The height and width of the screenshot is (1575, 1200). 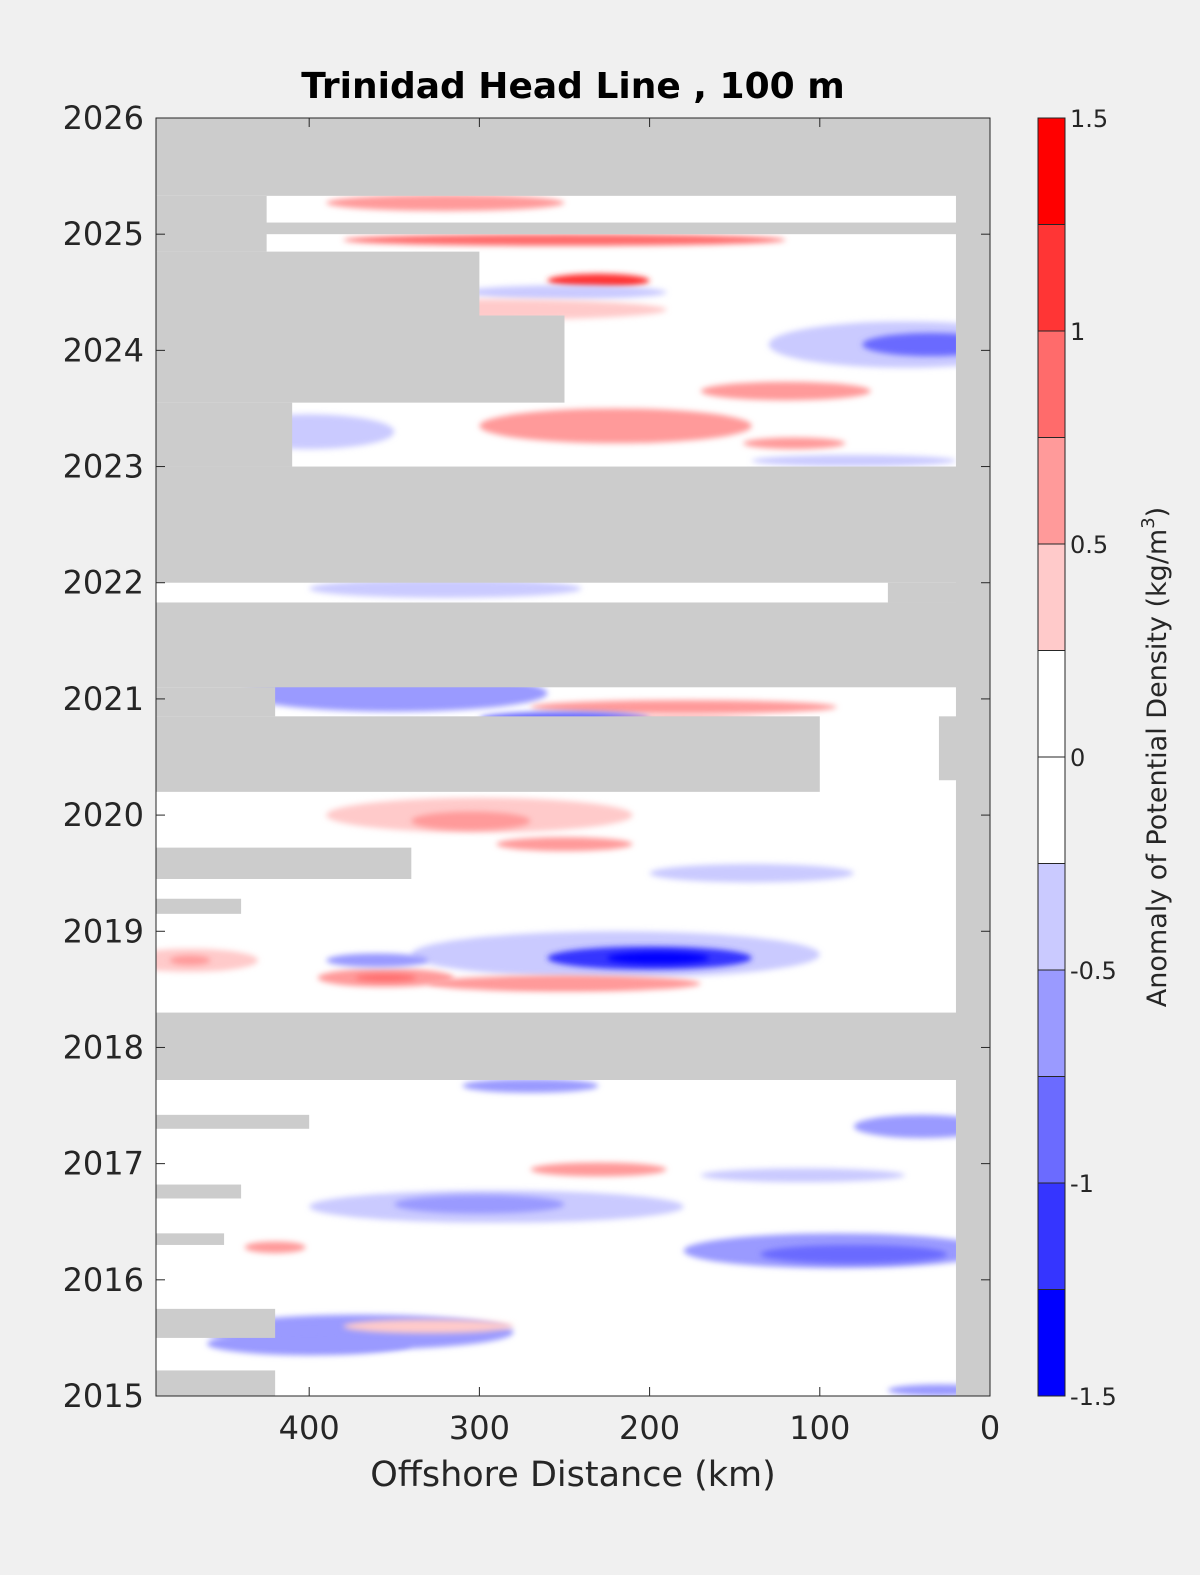 What do you see at coordinates (649, 1428) in the screenshot?
I see `x-tick-label: 200` at bounding box center [649, 1428].